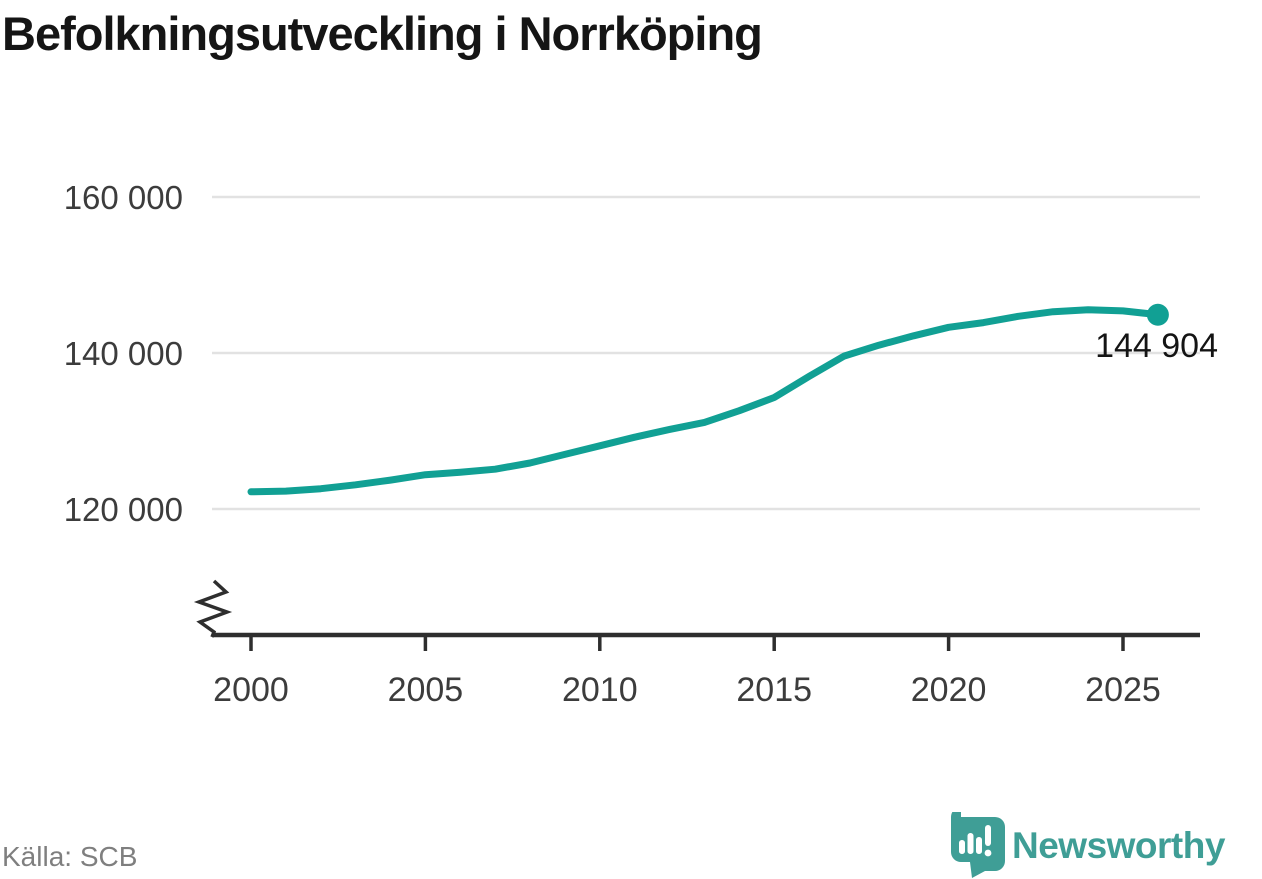 The image size is (1262, 879). I want to click on axis-break-squiggle, so click(213, 608).